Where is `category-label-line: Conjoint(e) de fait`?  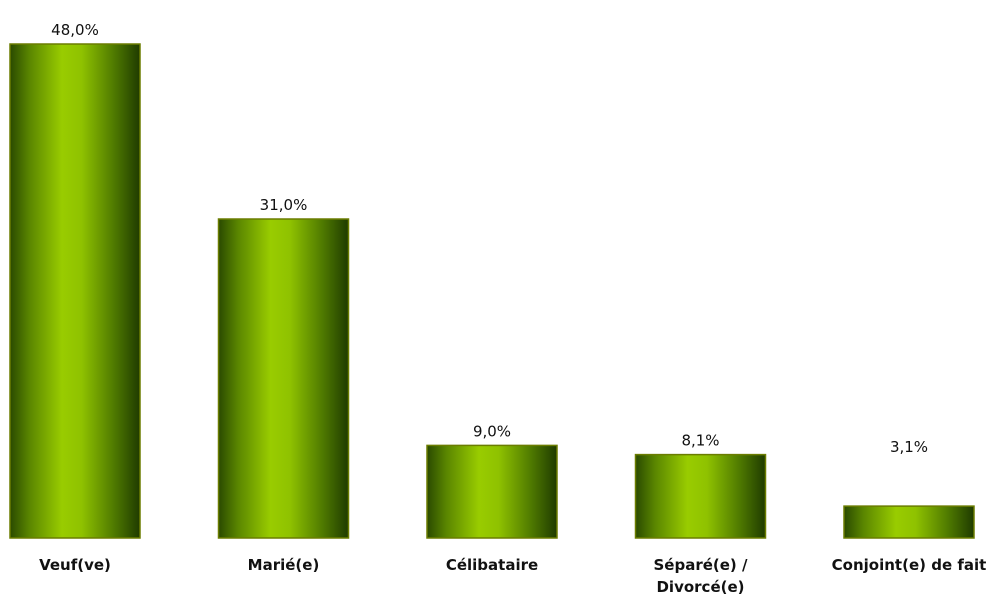 category-label-line: Conjoint(e) de fait is located at coordinates (909, 565).